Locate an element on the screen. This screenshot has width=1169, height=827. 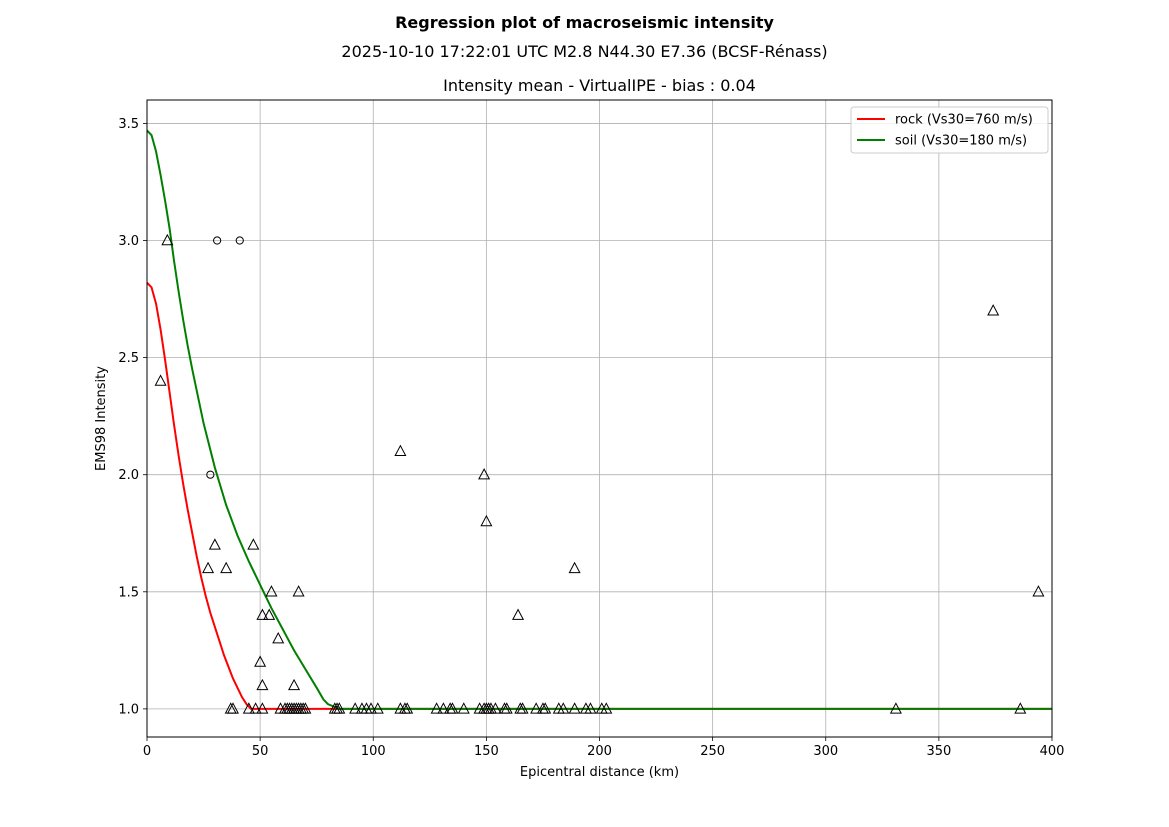
x-tick-label: 400 is located at coordinates (1052, 751).